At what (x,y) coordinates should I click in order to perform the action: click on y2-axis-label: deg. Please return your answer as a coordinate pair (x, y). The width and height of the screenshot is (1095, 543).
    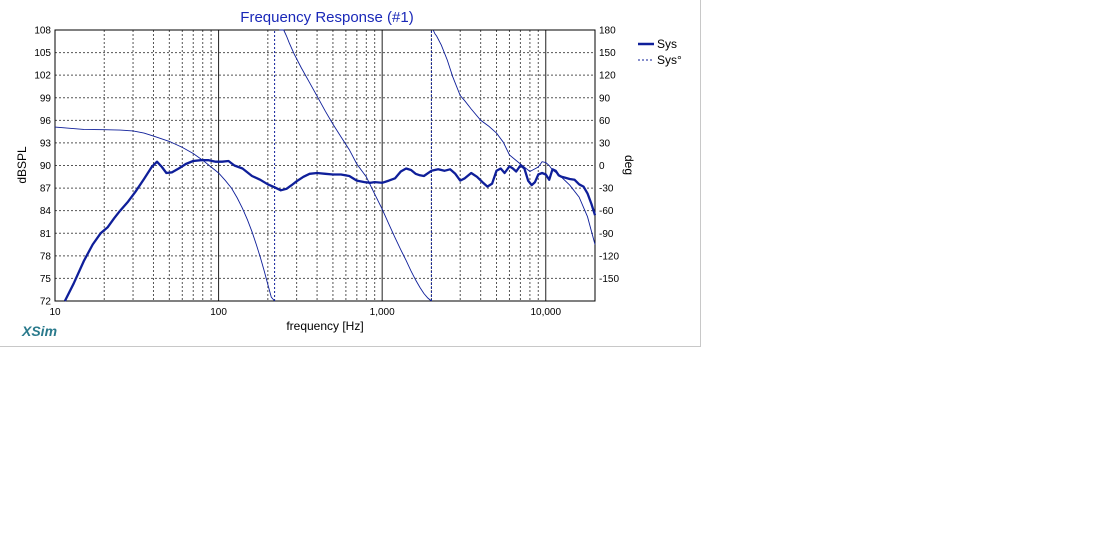
    Looking at the image, I should click on (629, 165).